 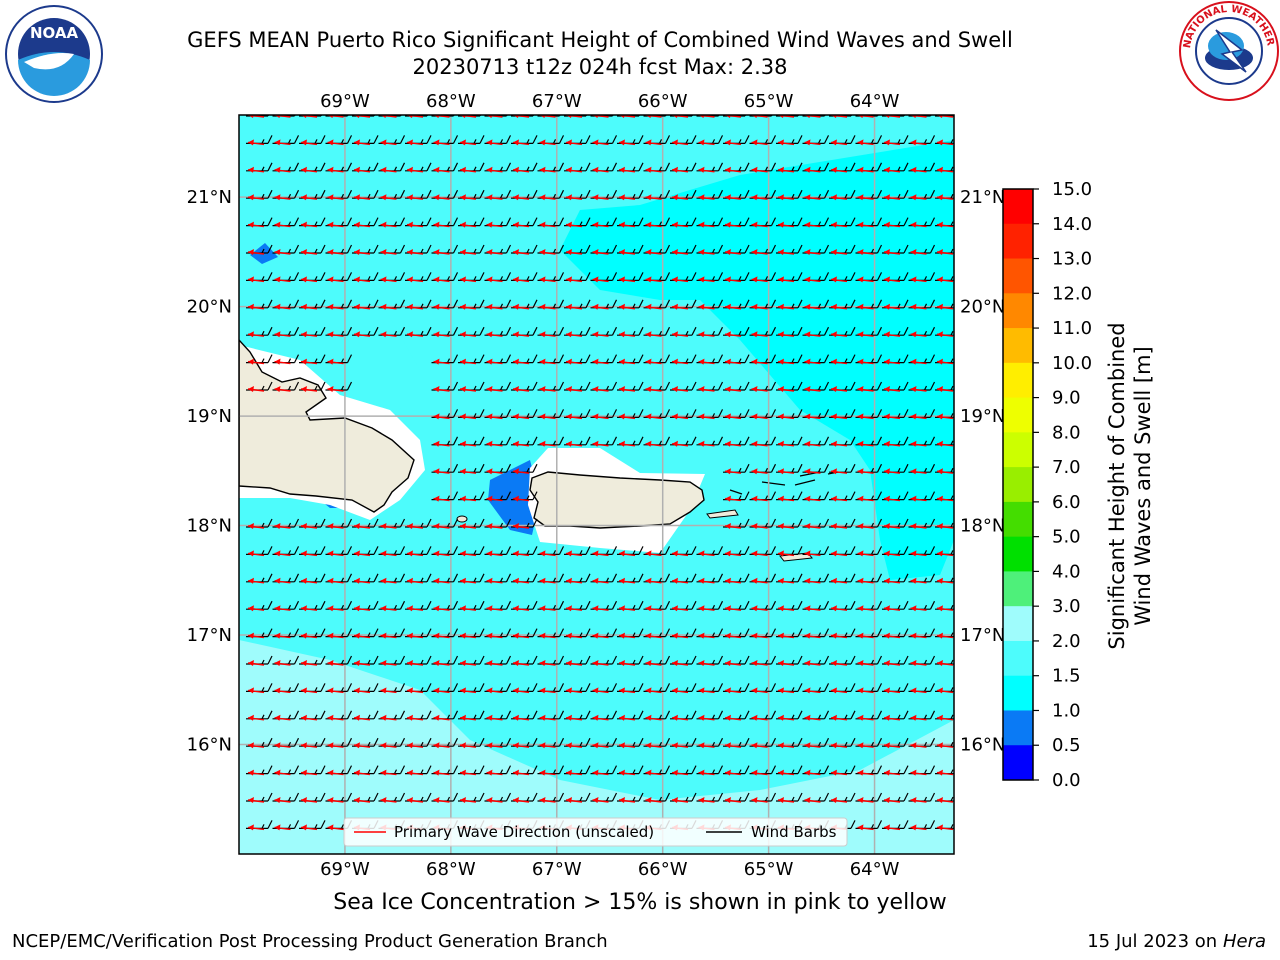 I want to click on lat-ticks-left: 21°N 20°N 19°N 18°N 17°N 16°N, so click(x=209, y=471).